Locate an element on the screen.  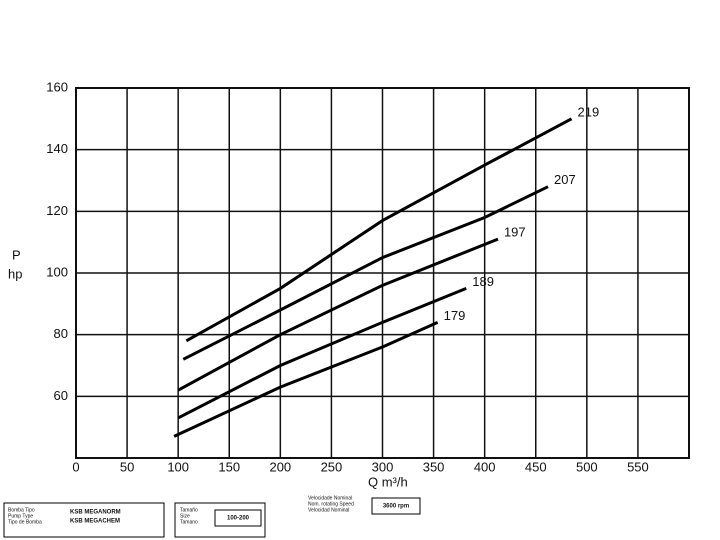
footer-label: Tamaño is located at coordinates (189, 510).